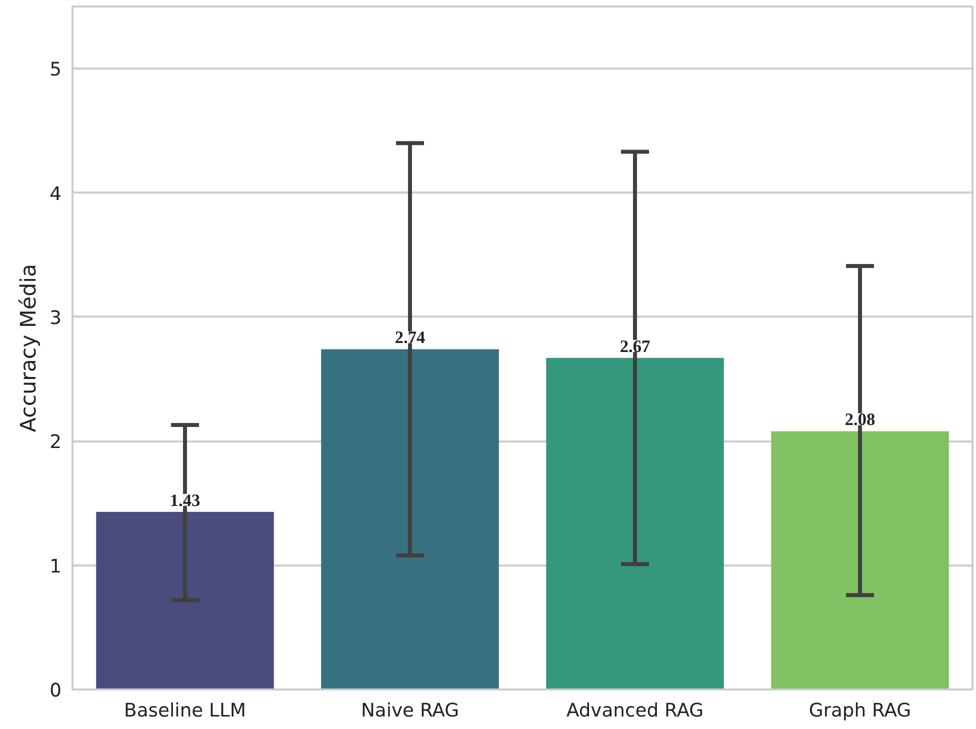 This screenshot has height=729, width=976. What do you see at coordinates (635, 711) in the screenshot?
I see `x-tick-label: Advanced RAG` at bounding box center [635, 711].